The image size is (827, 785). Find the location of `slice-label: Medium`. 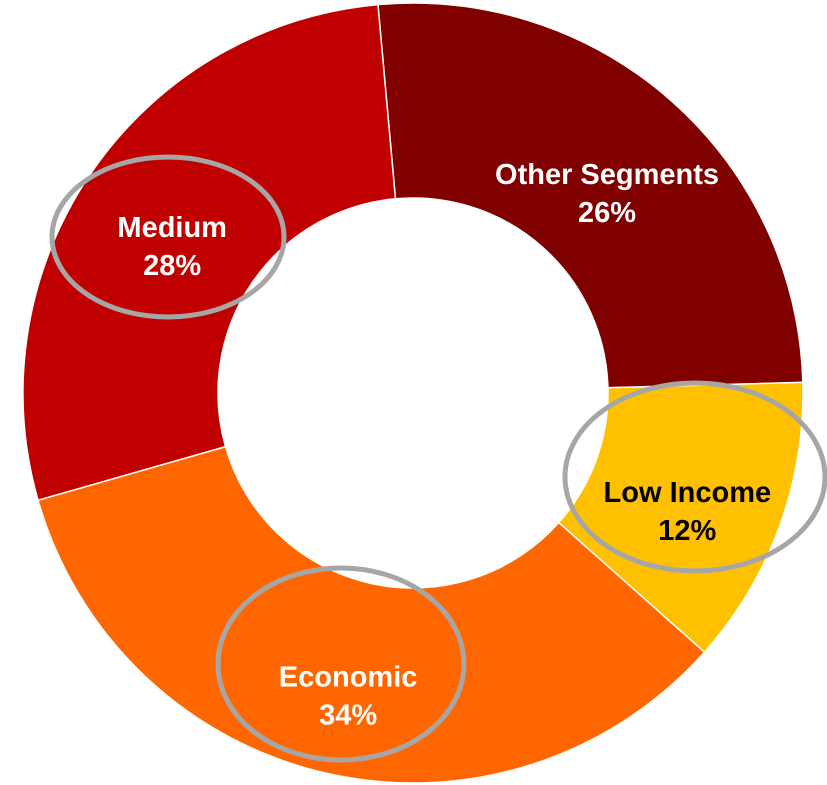

slice-label: Medium is located at coordinates (172, 228).